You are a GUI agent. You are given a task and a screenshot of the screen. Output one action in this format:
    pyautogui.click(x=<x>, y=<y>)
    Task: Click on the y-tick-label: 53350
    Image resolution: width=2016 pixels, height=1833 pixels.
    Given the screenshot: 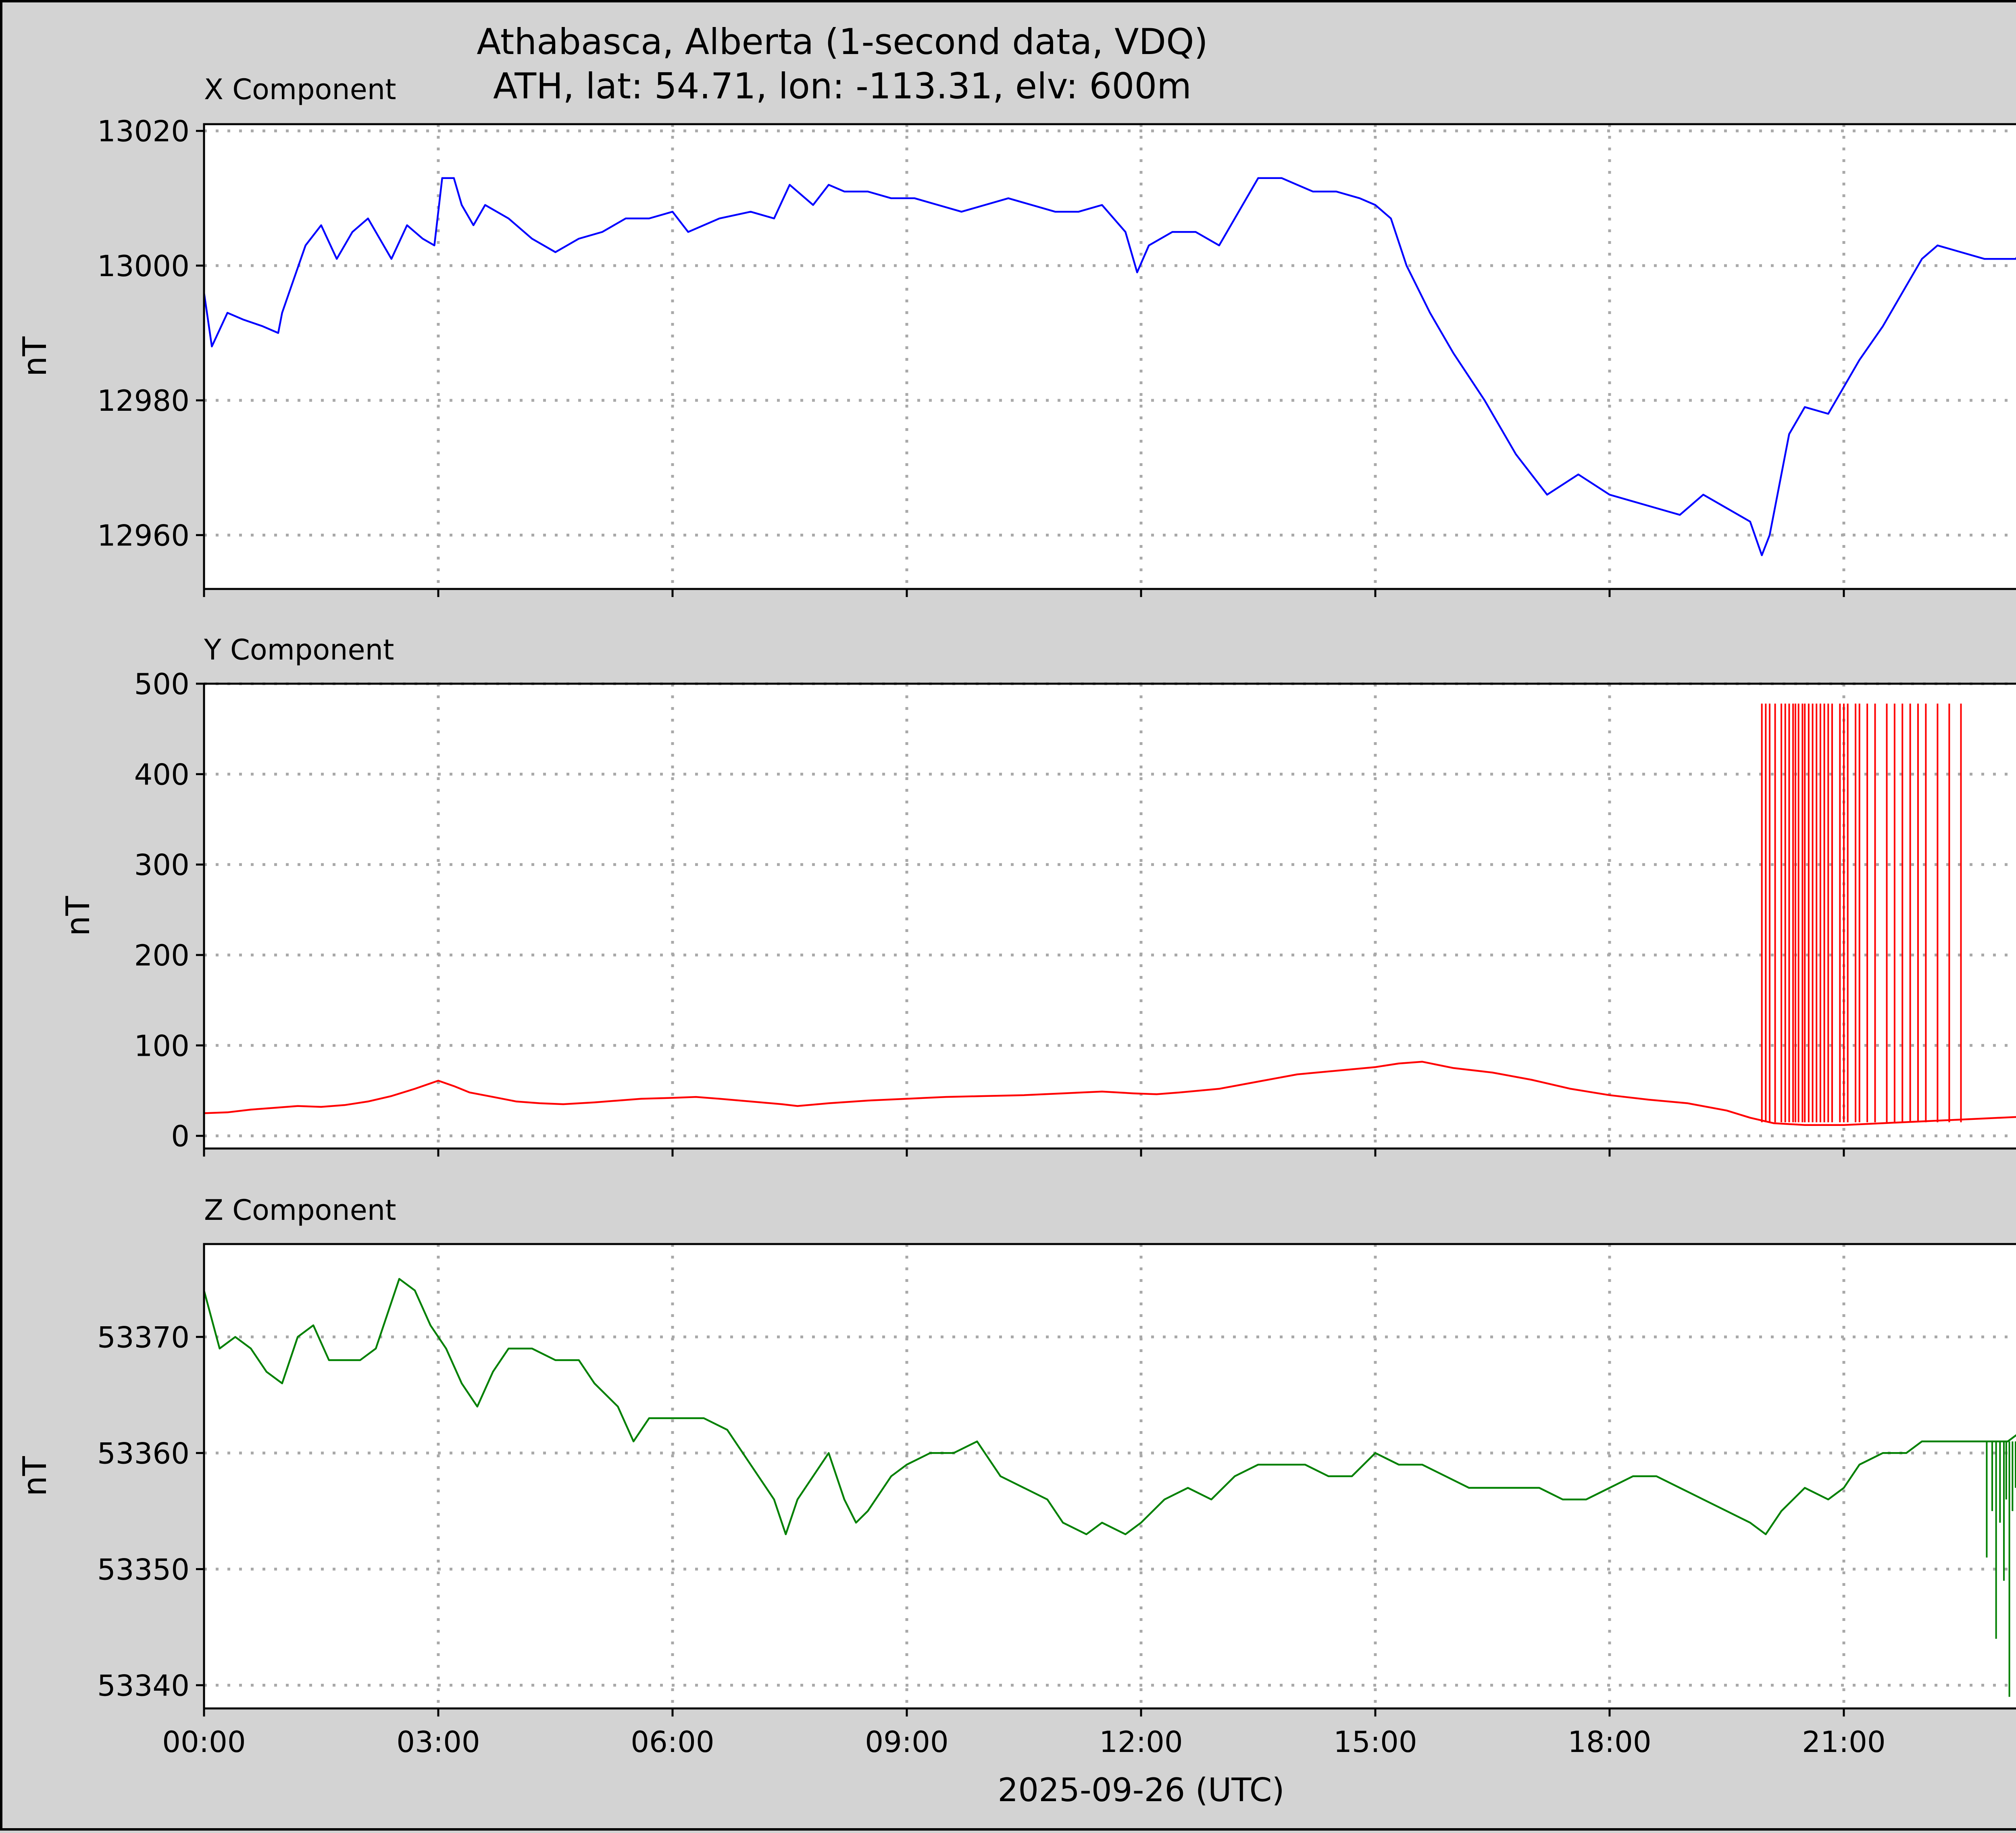 What is the action you would take?
    pyautogui.click(x=143, y=1569)
    